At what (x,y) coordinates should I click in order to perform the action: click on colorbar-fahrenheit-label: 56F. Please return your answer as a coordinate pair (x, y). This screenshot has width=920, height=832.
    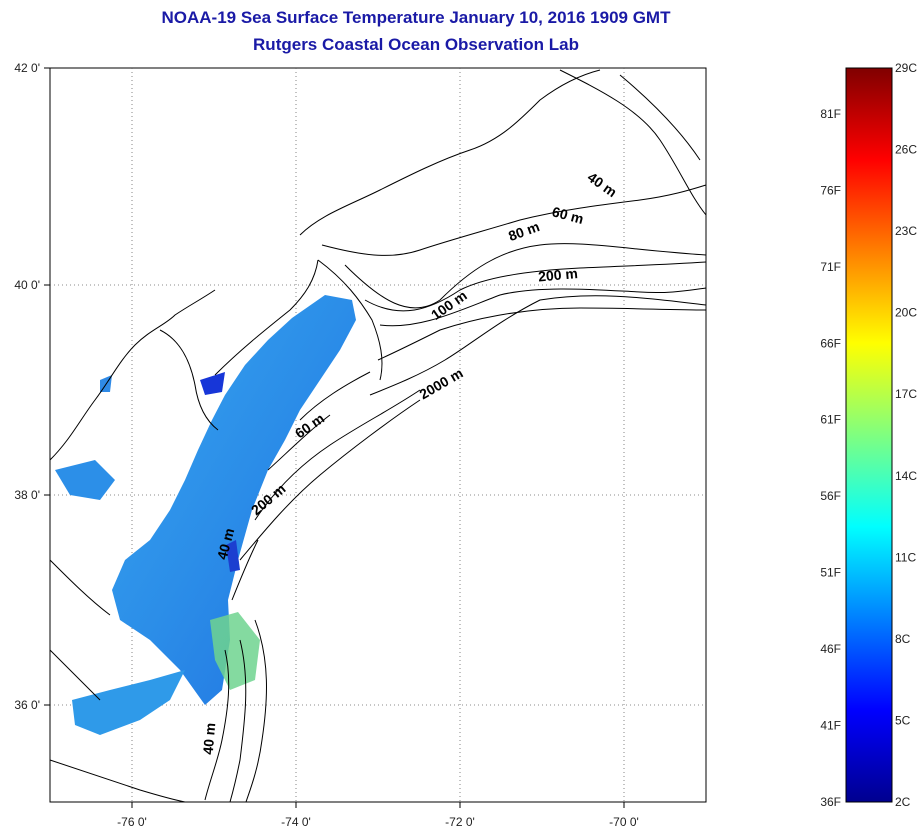
    Looking at the image, I should click on (830, 496).